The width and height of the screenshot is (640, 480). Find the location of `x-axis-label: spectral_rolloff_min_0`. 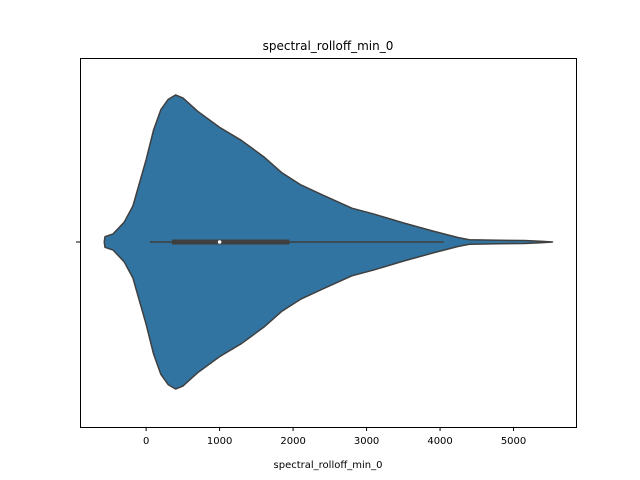

x-axis-label: spectral_rolloff_min_0 is located at coordinates (328, 465).